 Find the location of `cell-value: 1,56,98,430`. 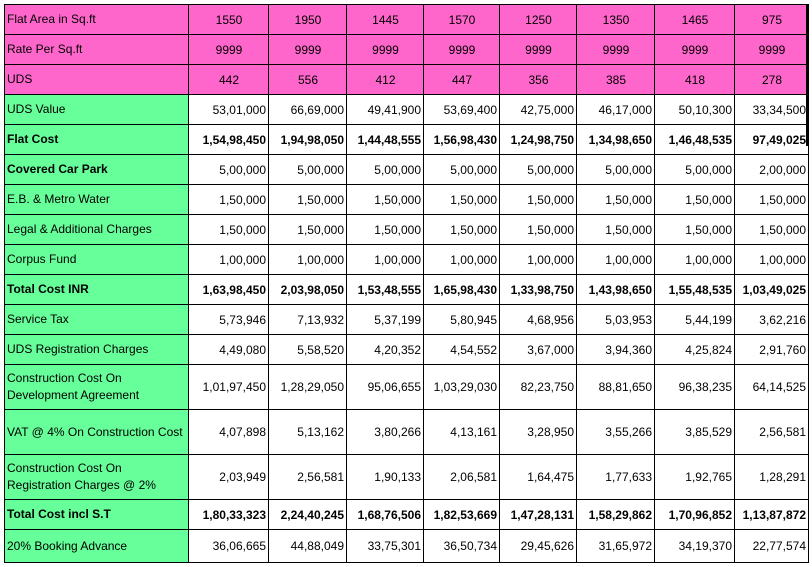

cell-value: 1,56,98,430 is located at coordinates (461, 139).